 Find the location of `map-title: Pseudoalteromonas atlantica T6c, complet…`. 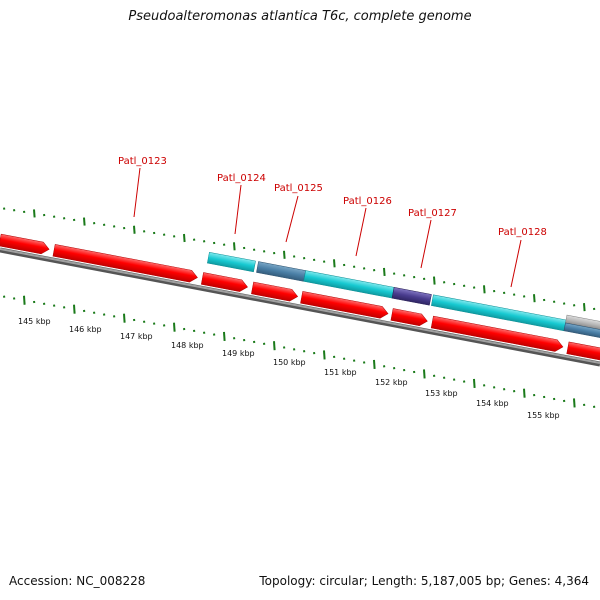

map-title: Pseudoalteromonas atlantica T6c, complet… is located at coordinates (300, 16).